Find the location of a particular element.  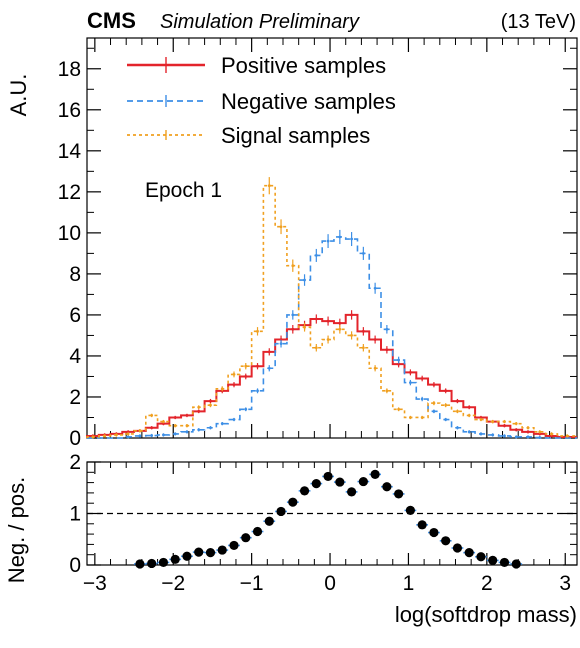

legend-label-negative: Negative samples is located at coordinates (308, 101).